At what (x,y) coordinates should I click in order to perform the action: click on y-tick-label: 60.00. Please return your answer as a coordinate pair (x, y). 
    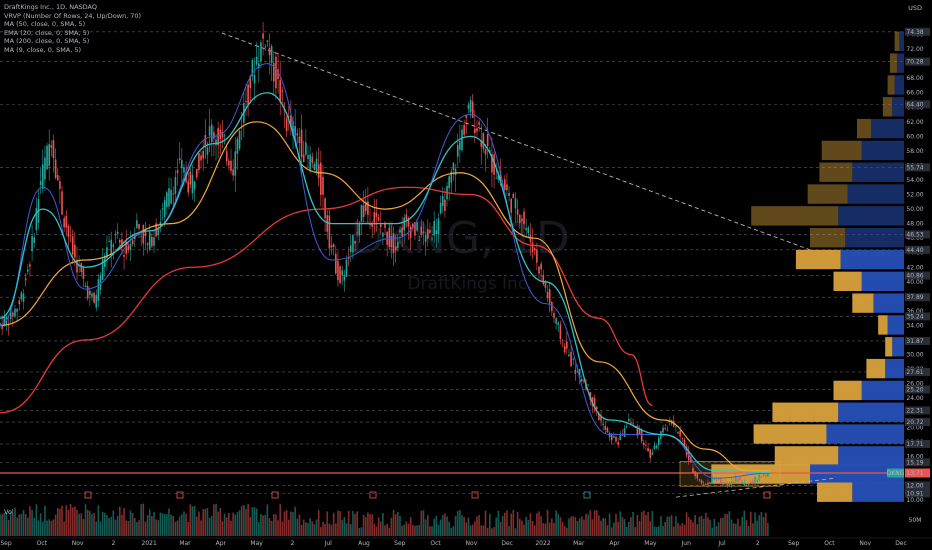
    Looking at the image, I should click on (914, 136).